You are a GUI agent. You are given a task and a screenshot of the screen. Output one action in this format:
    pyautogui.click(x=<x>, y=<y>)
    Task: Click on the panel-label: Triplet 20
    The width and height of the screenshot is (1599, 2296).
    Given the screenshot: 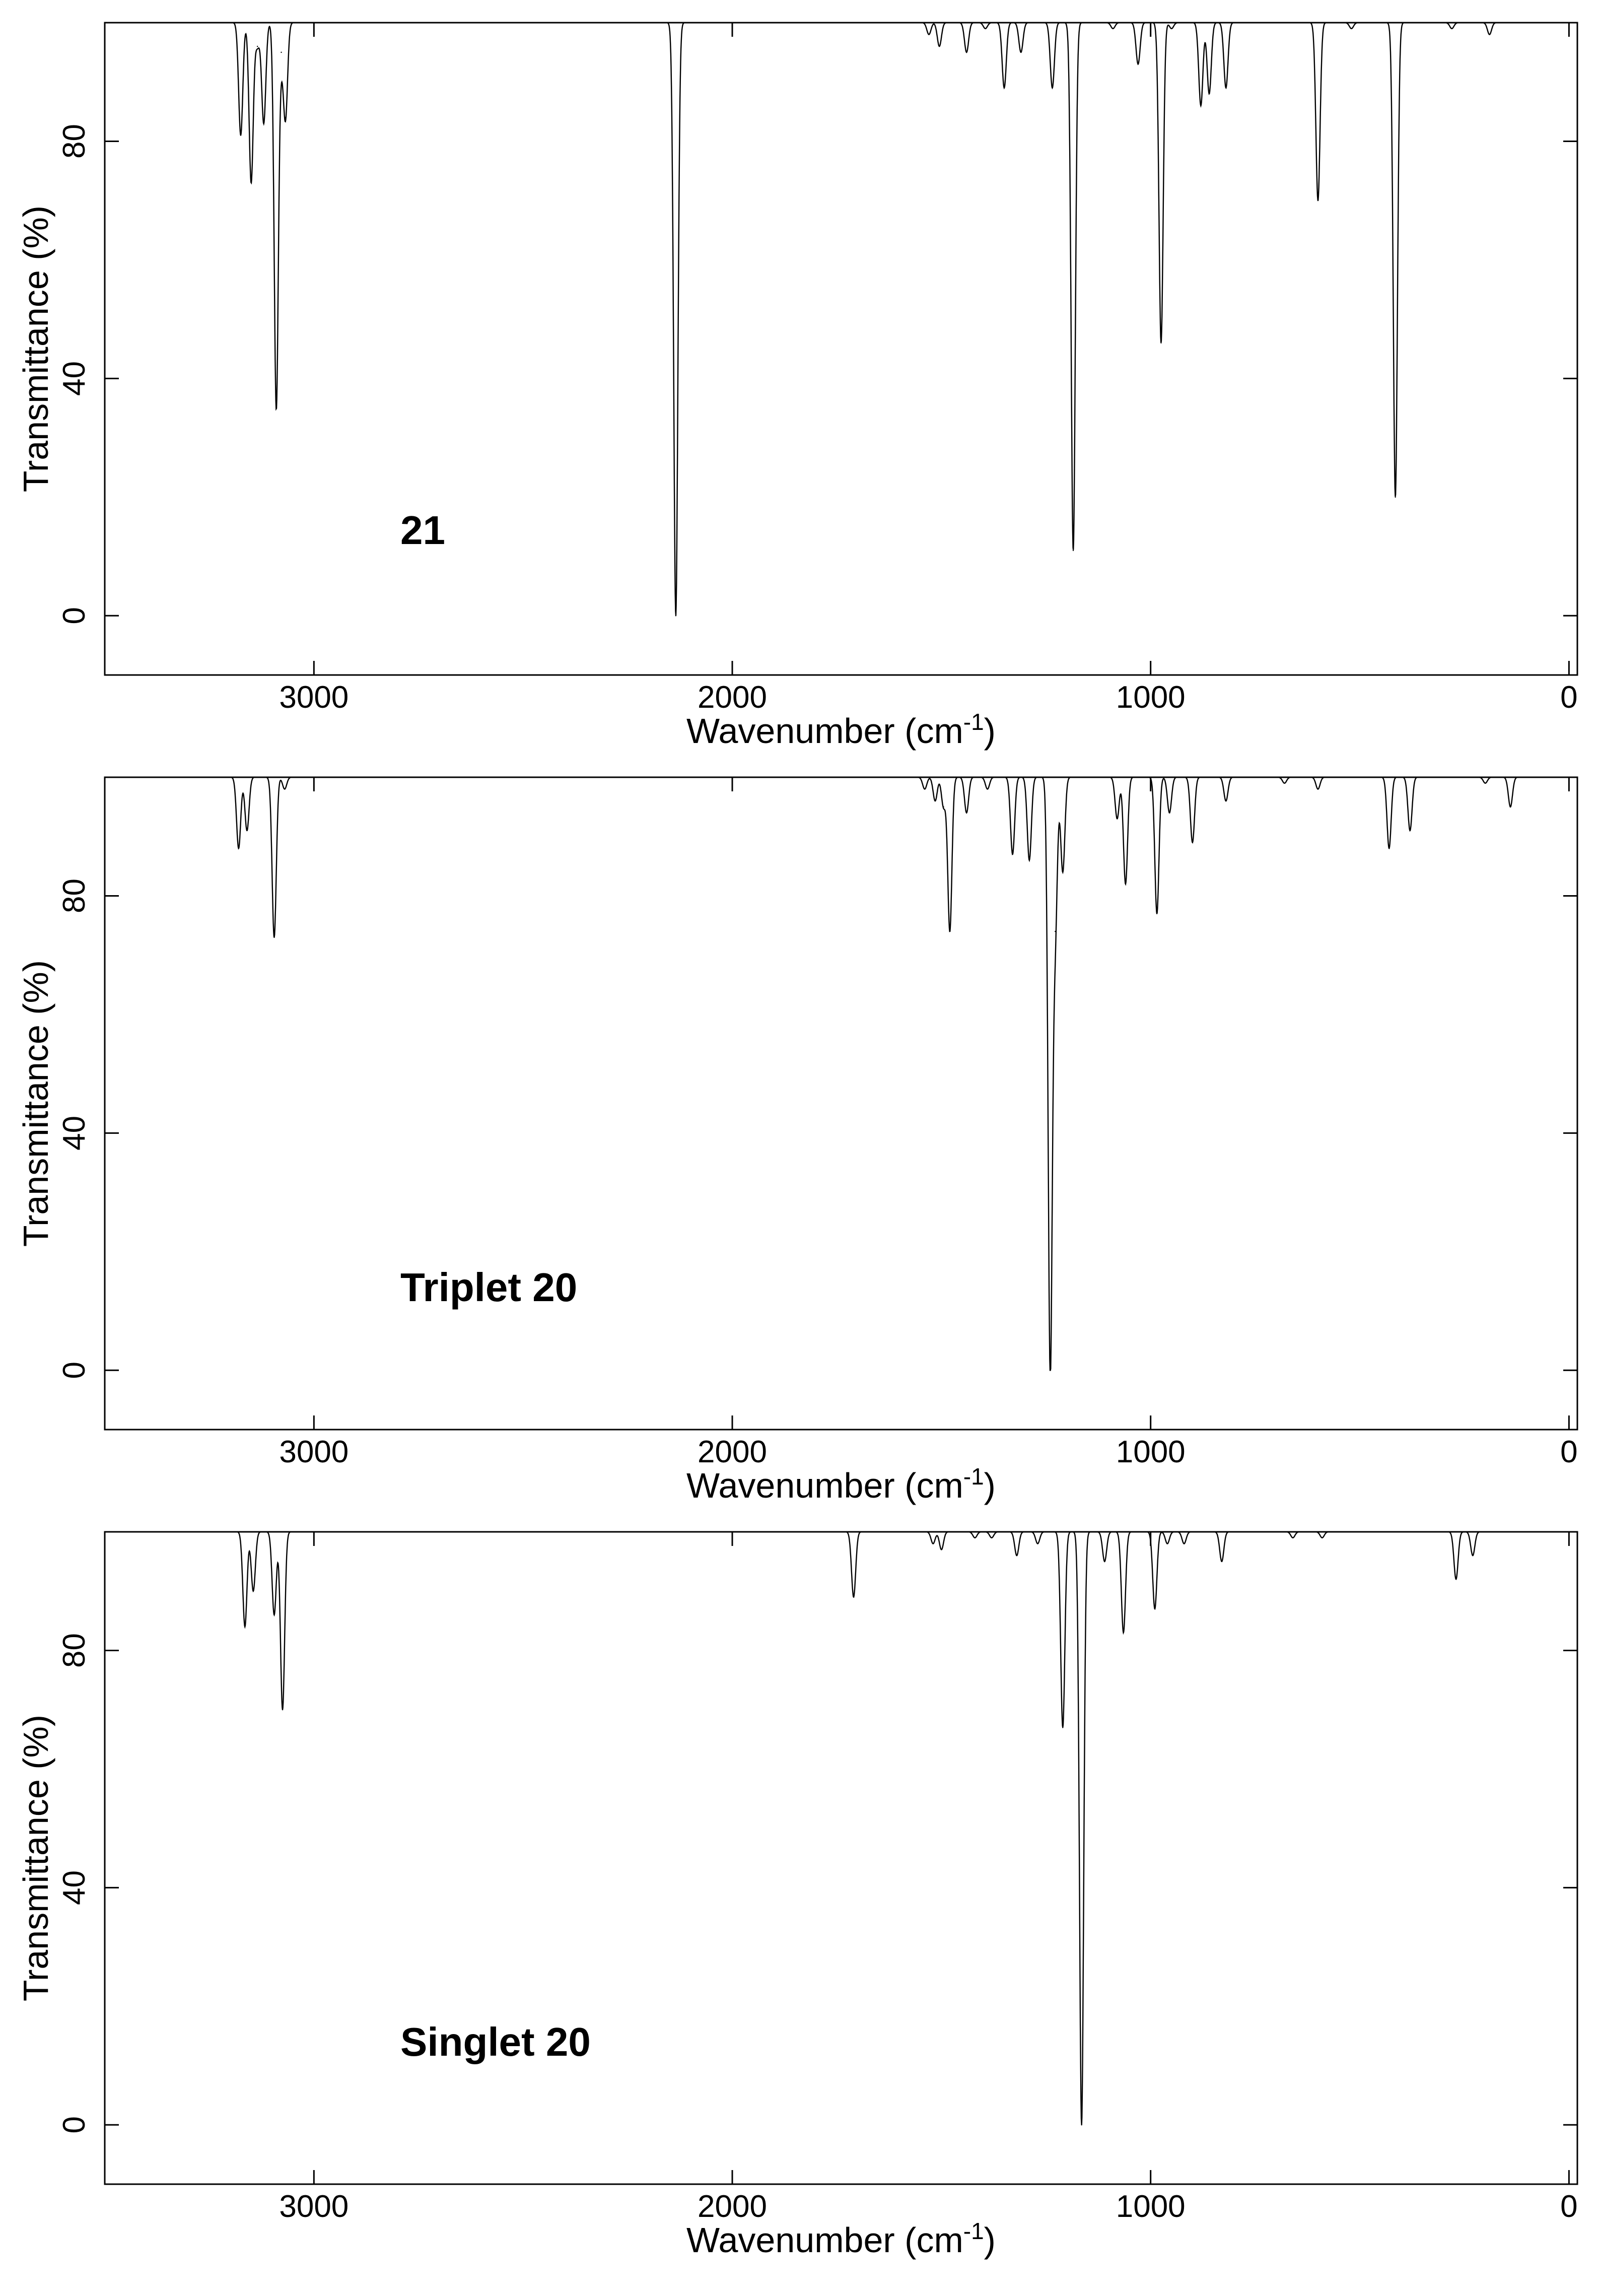 What is the action you would take?
    pyautogui.click(x=488, y=1287)
    